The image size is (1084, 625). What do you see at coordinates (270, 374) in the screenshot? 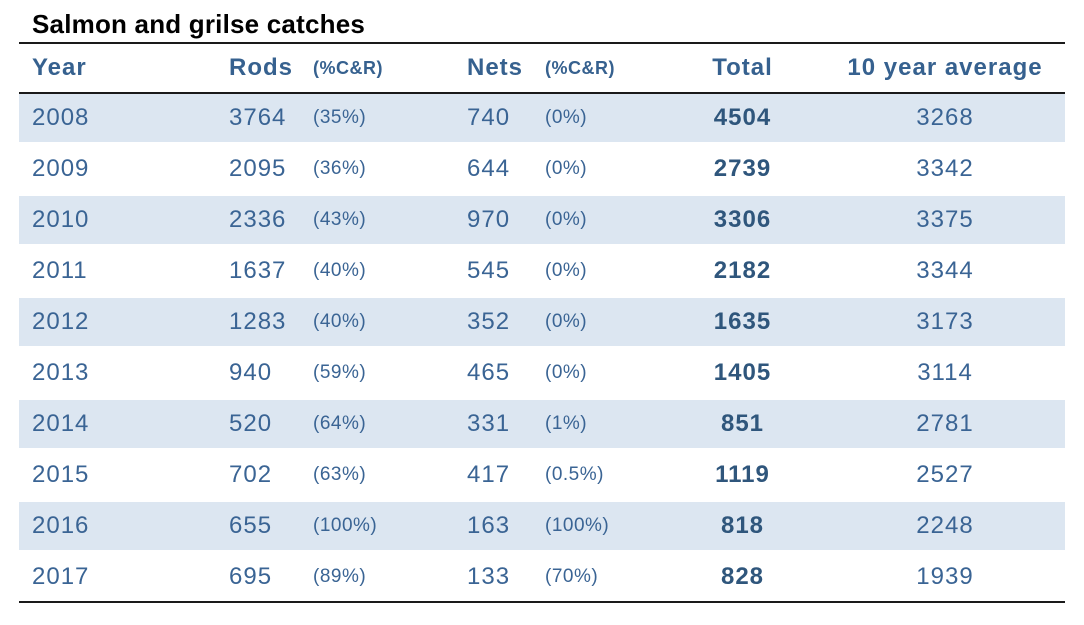
I see `cell-rods: 940` at bounding box center [270, 374].